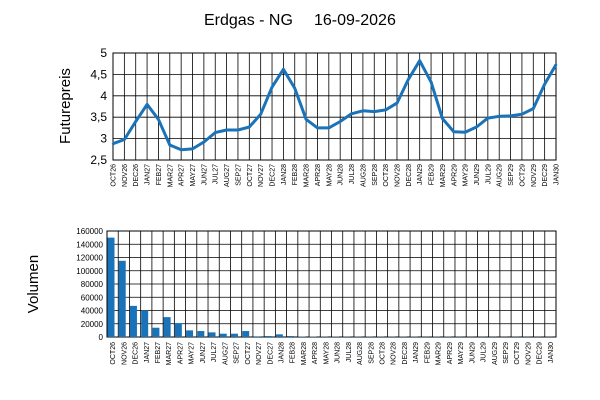 Image resolution: width=600 pixels, height=400 pixels. Describe the element at coordinates (136, 353) in the screenshot. I see `bar-xtick-label: DEC26` at that location.